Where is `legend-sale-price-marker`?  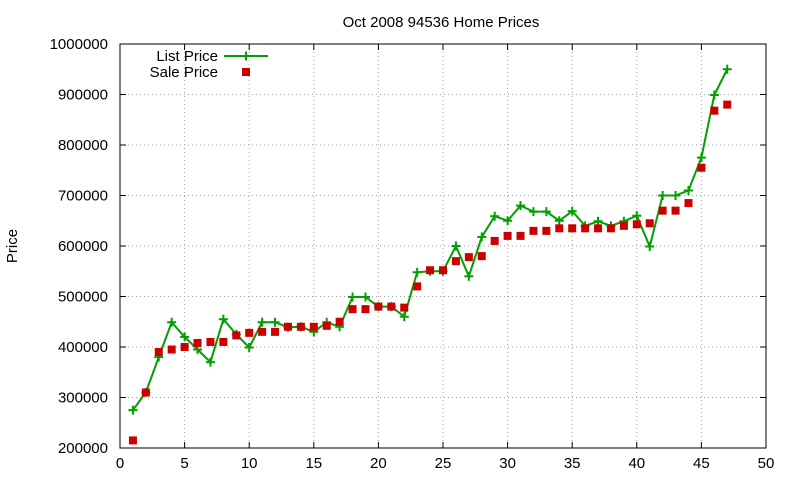
legend-sale-price-marker is located at coordinates (246, 72).